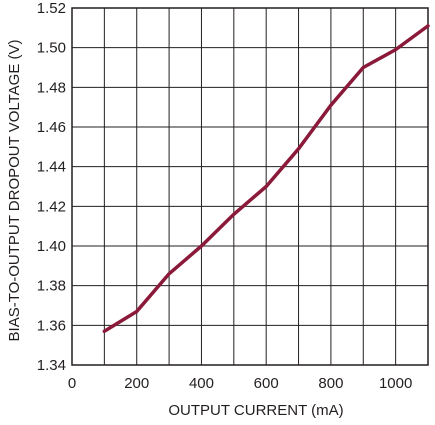 The height and width of the screenshot is (425, 435). What do you see at coordinates (51, 286) in the screenshot?
I see `y-tick-label: 1.38` at bounding box center [51, 286].